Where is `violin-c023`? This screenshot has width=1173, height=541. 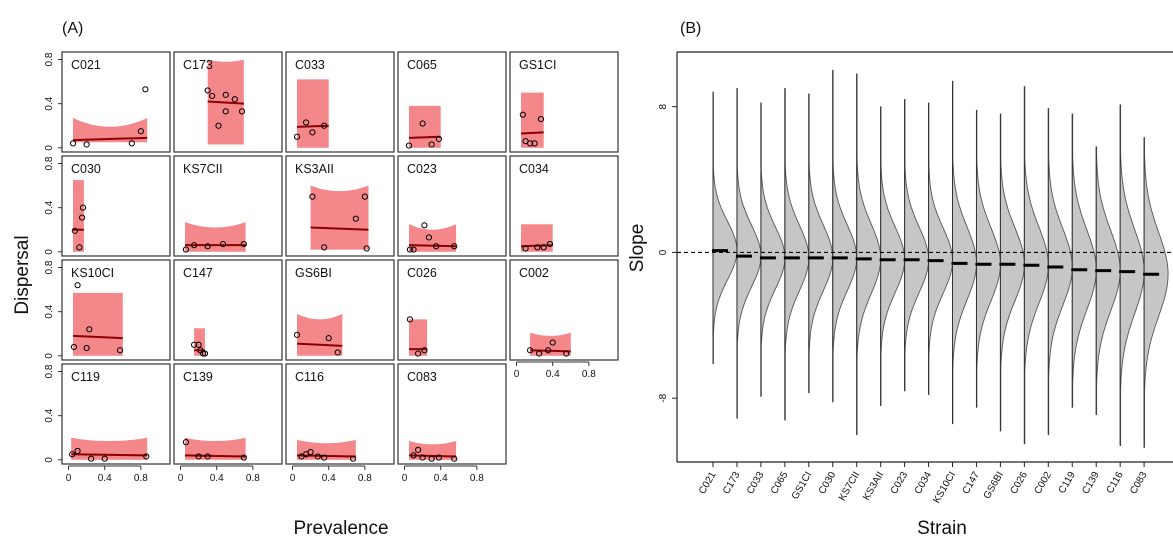 violin-c023 is located at coordinates (916, 245).